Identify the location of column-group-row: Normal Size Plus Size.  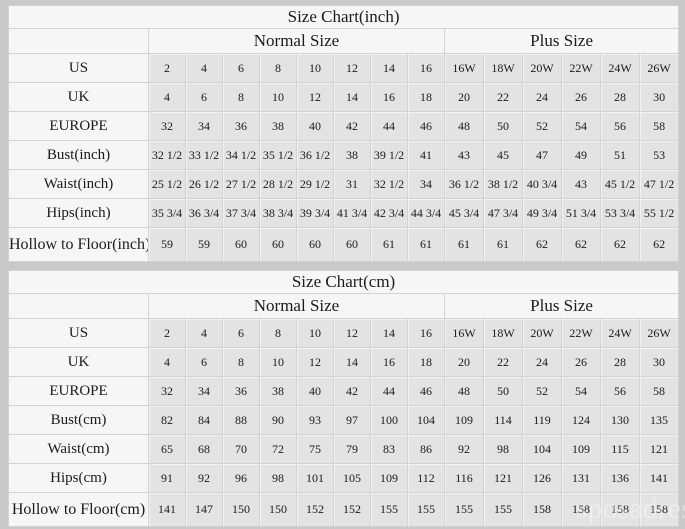
(344, 306).